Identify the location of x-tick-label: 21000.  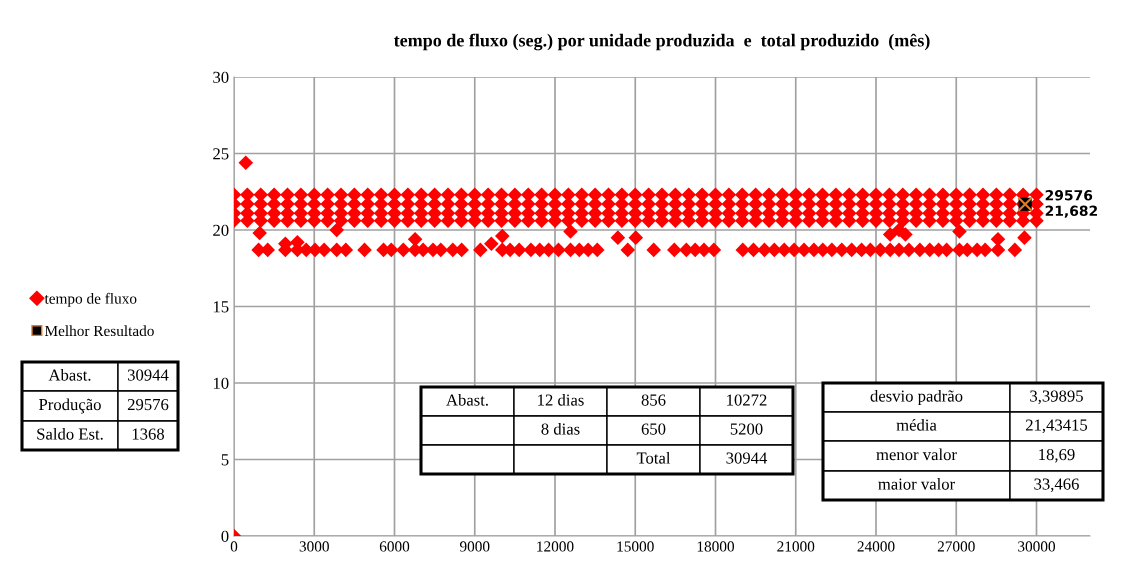
(796, 546).